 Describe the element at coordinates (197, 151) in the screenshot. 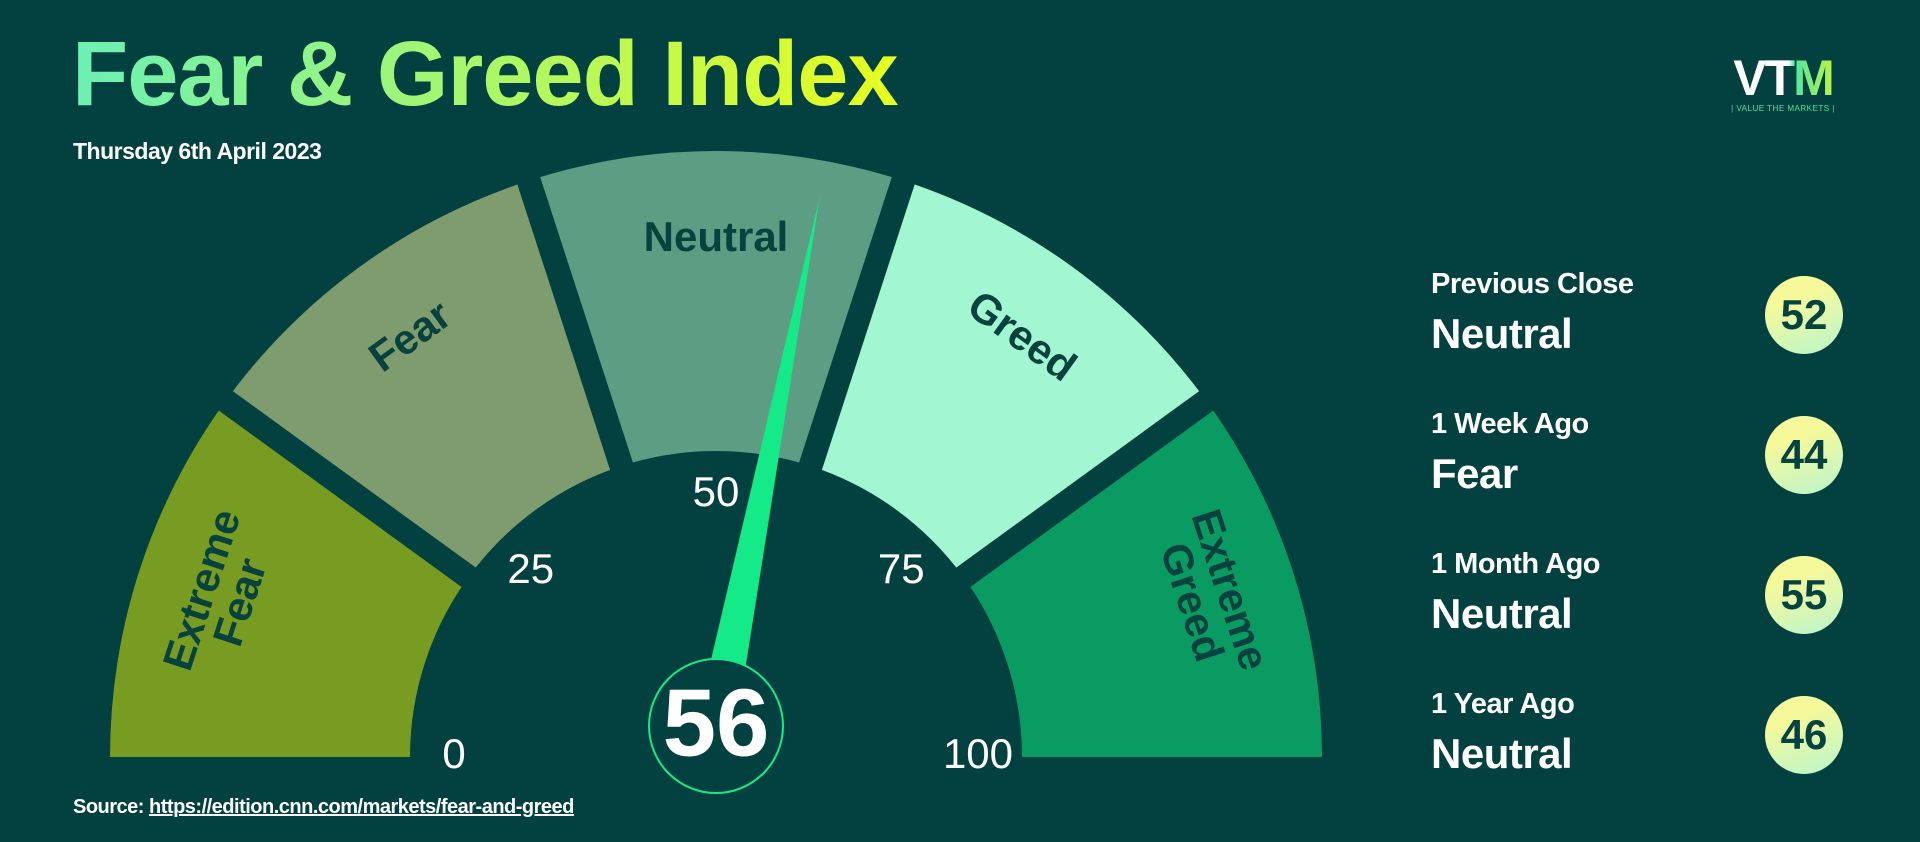

I see `subtitle: Thursday 6th April 2023` at that location.